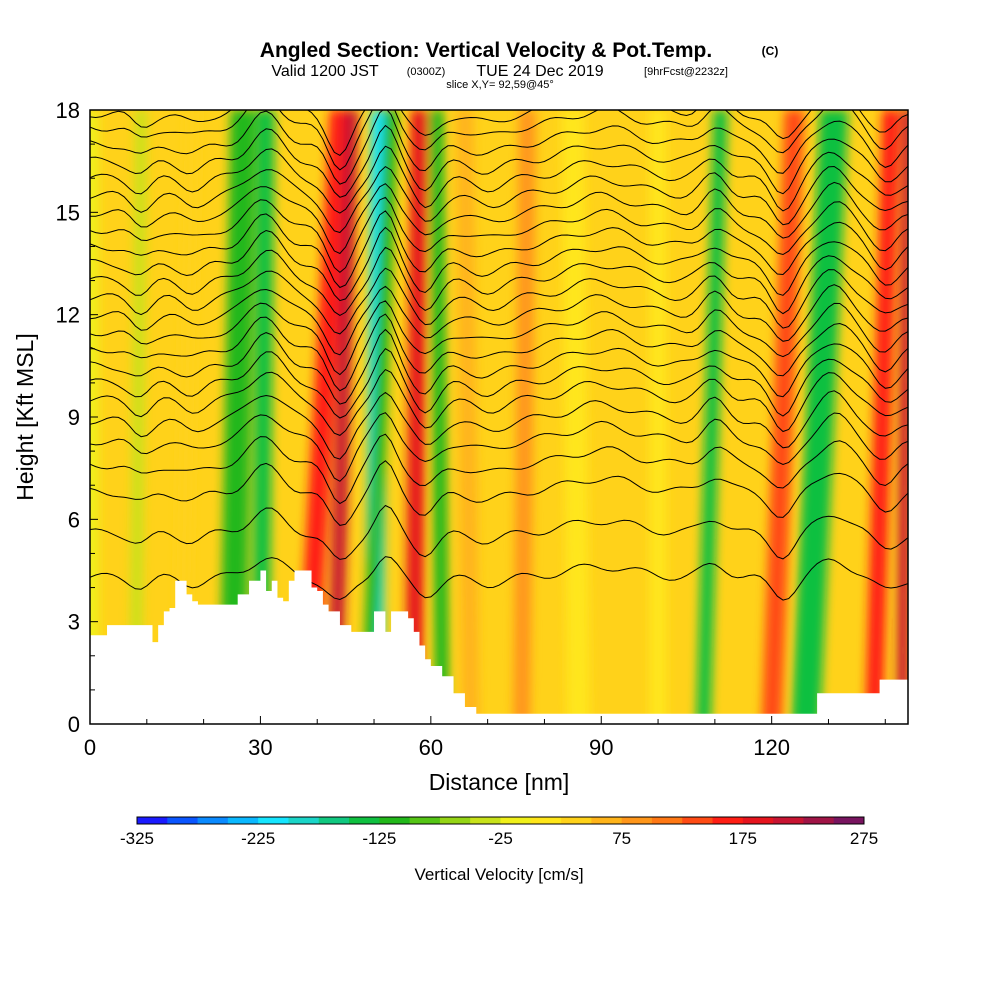  Describe the element at coordinates (68, 315) in the screenshot. I see `y-tick-label: 12` at that location.